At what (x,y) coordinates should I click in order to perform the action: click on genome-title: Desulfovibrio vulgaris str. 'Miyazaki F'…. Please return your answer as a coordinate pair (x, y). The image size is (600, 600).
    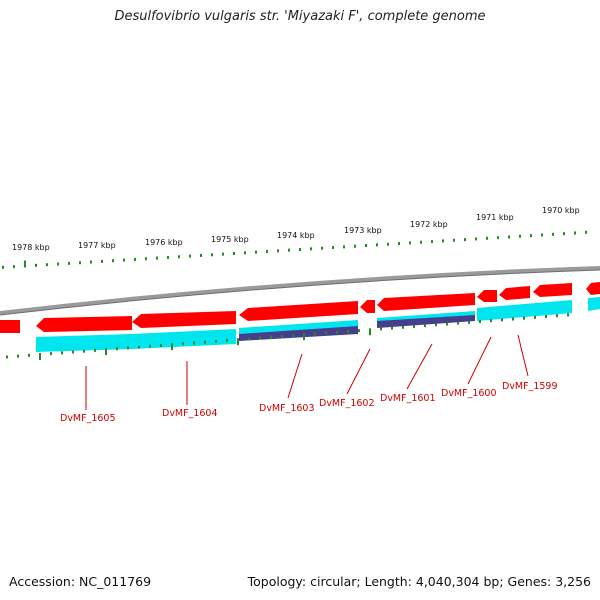
    Looking at the image, I should click on (300, 16).